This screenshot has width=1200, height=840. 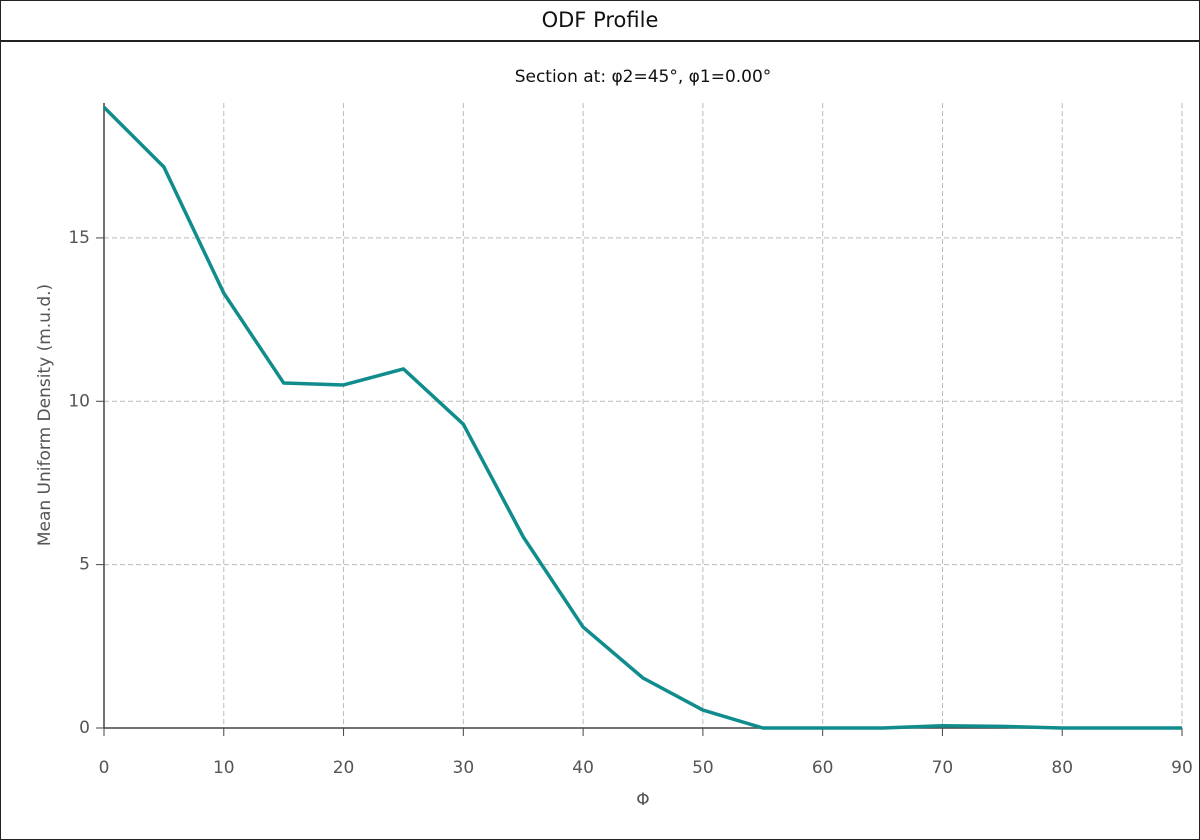 What do you see at coordinates (464, 768) in the screenshot?
I see `x-tick-label: 30` at bounding box center [464, 768].